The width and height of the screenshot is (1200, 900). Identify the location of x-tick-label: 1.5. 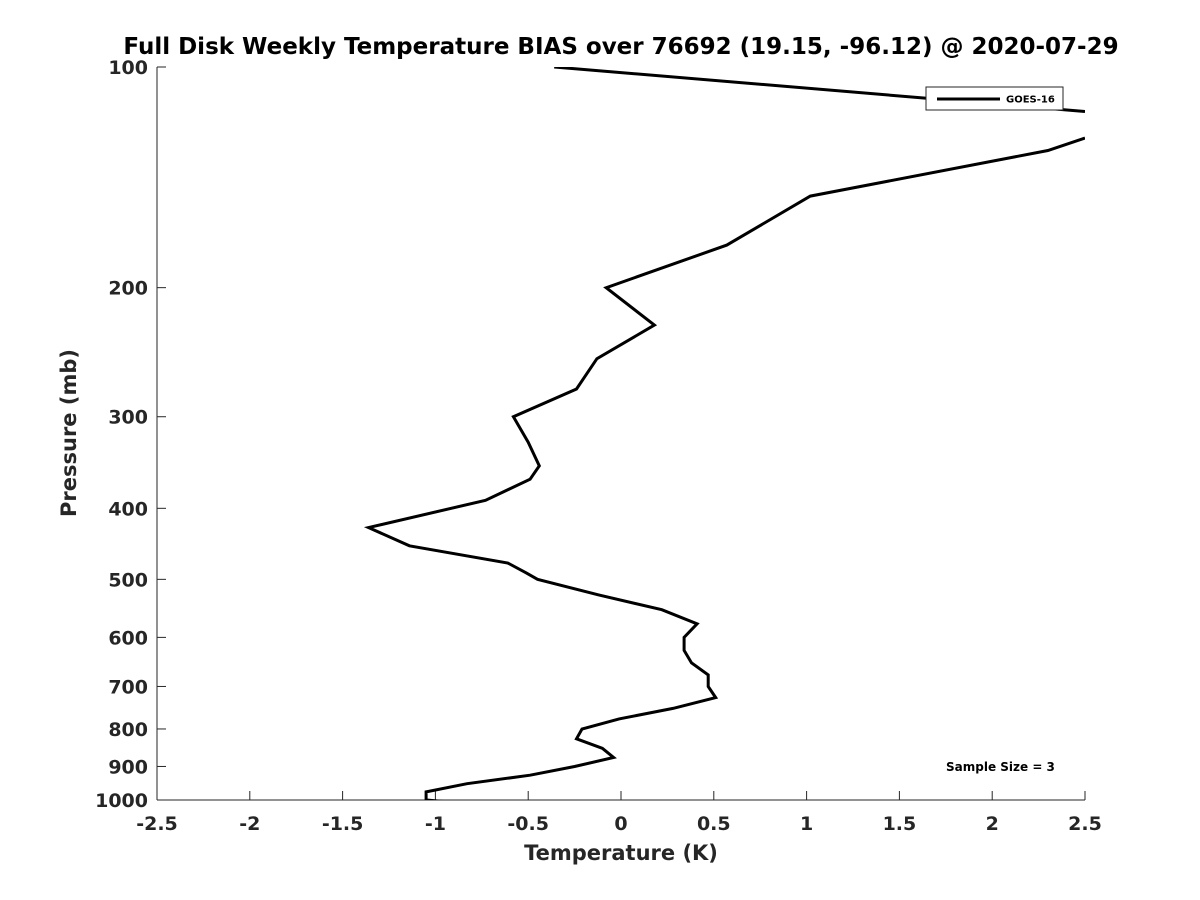
(900, 824).